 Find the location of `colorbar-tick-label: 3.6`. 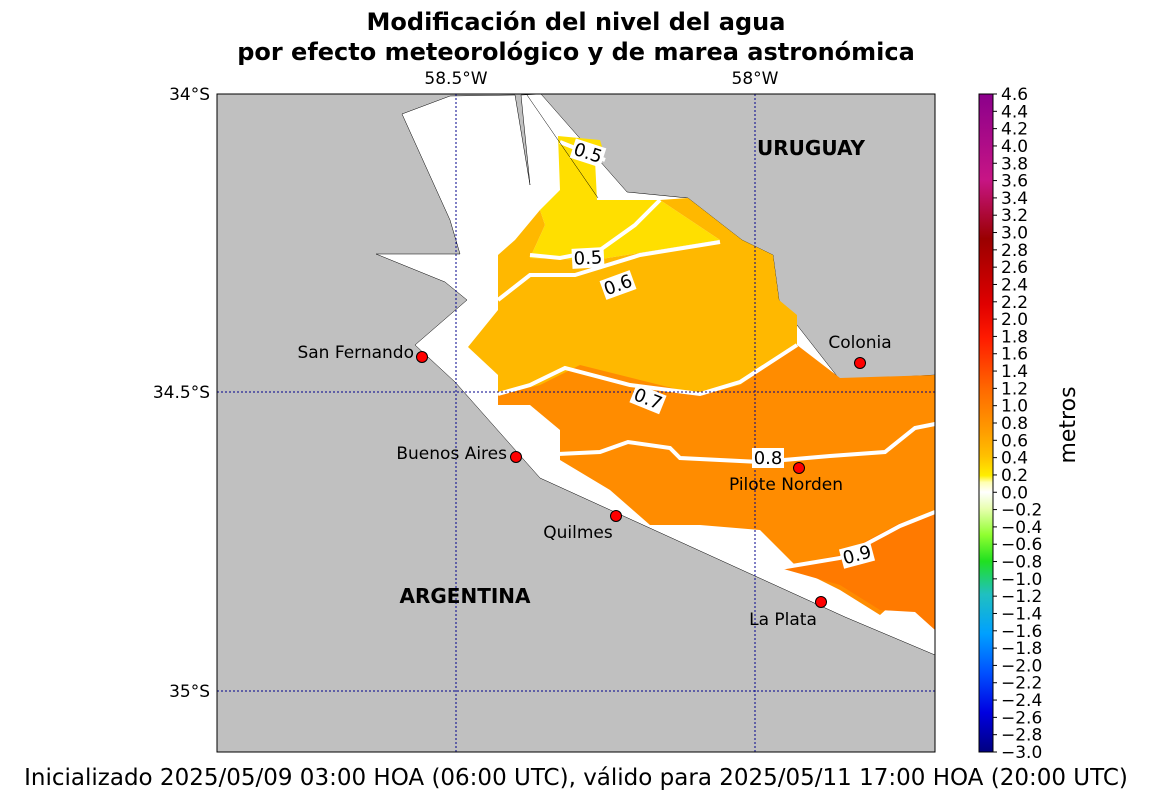

colorbar-tick-label: 3.6 is located at coordinates (1014, 182).